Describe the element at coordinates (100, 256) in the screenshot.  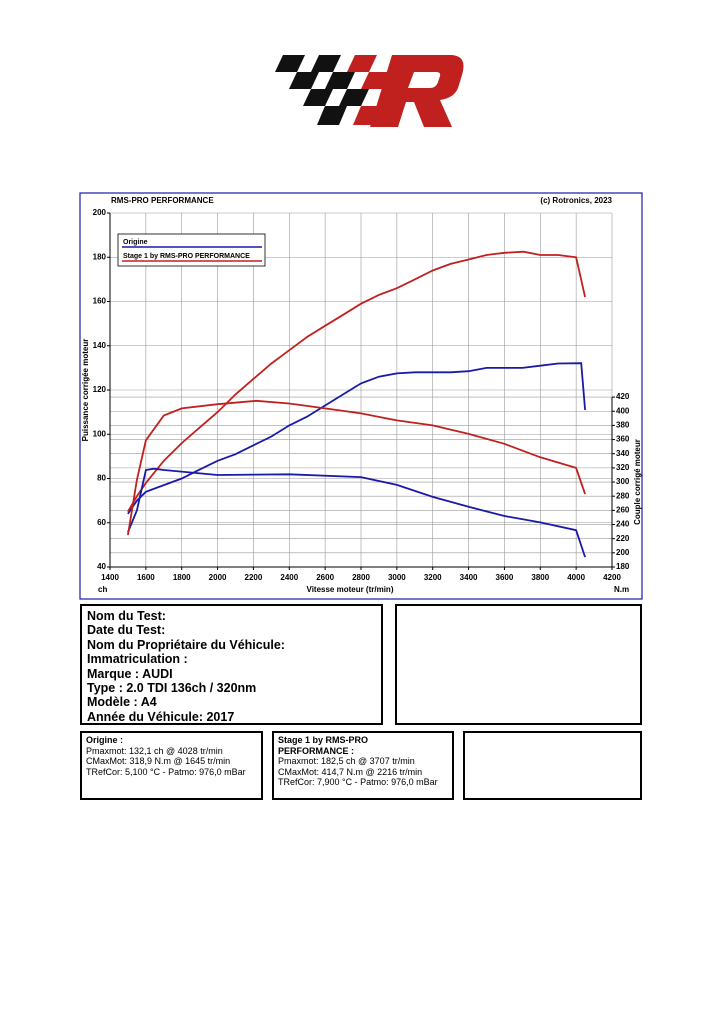
I see `y-tick-label: 180` at that location.